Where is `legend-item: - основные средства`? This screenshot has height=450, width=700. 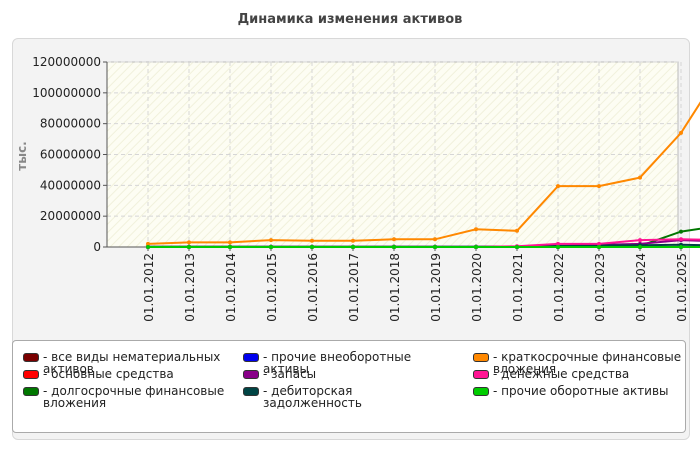
legend-item: - основные средства is located at coordinates (128, 374).